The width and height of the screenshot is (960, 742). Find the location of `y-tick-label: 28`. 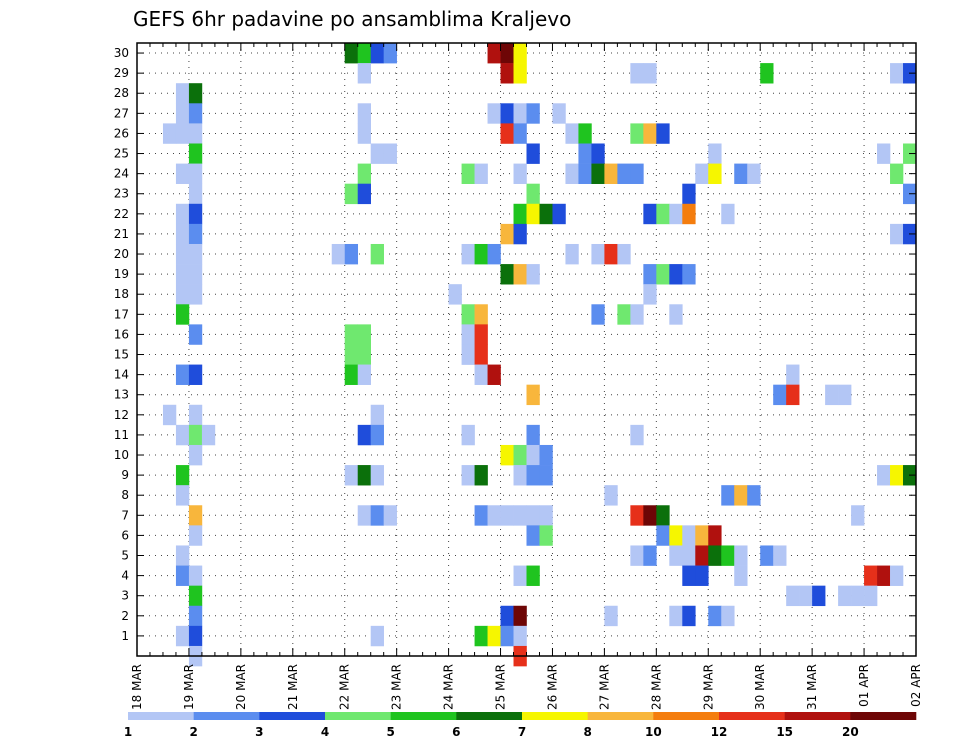

y-tick-label: 28 is located at coordinates (121, 93).